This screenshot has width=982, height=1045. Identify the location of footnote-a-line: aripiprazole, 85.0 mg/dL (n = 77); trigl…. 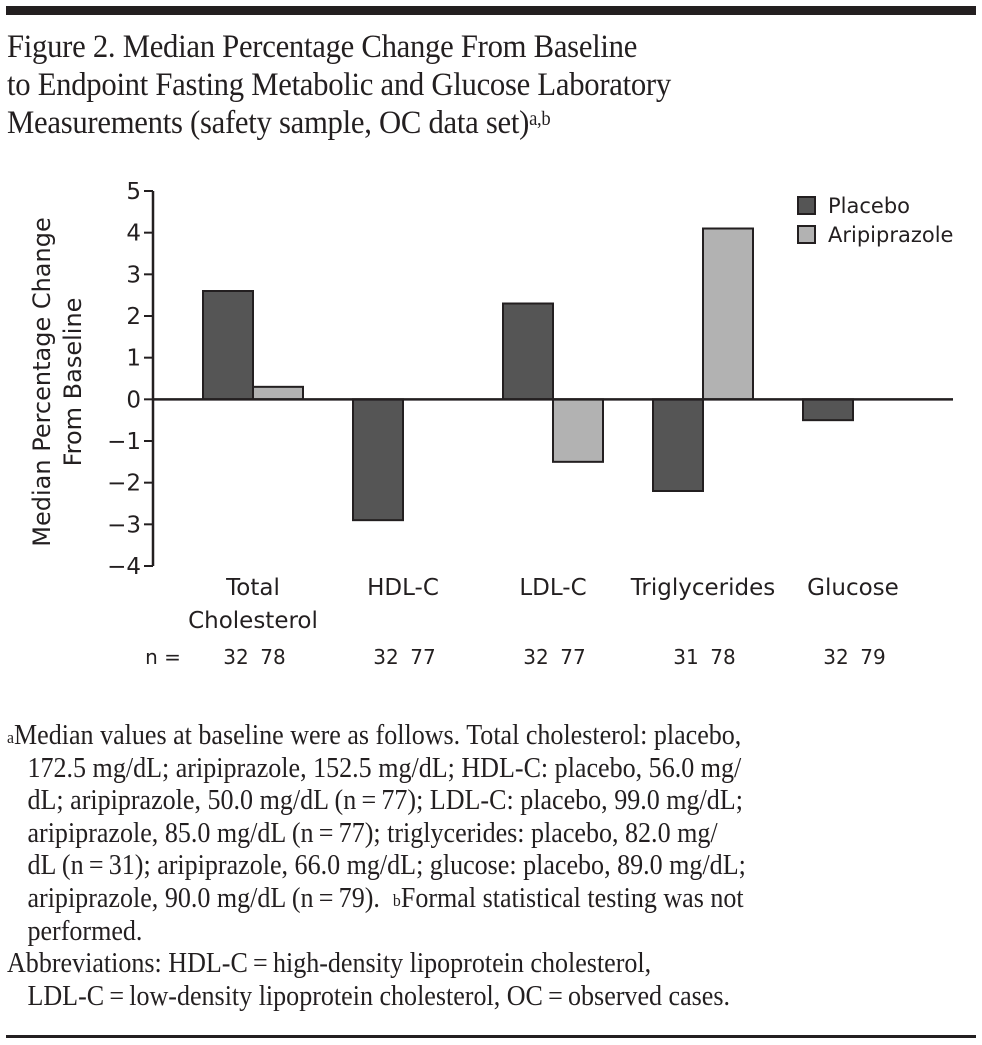
(372, 833).